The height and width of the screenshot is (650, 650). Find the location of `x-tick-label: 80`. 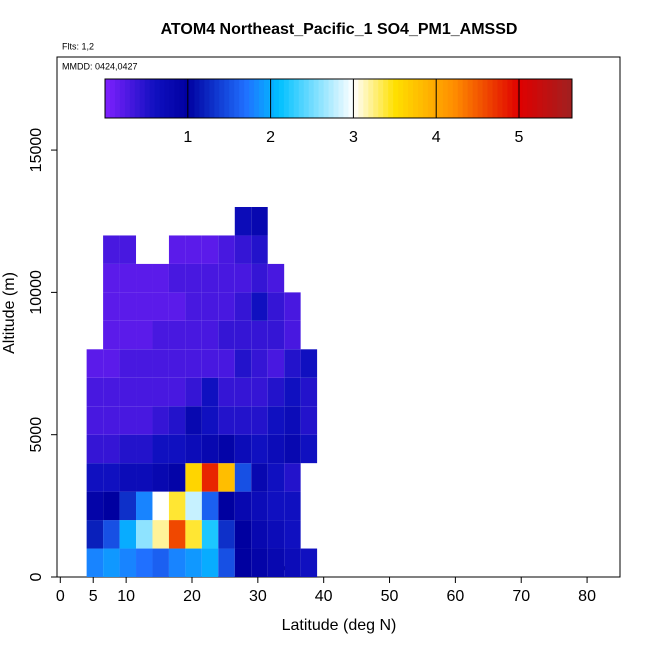

x-tick-label: 80 is located at coordinates (587, 596).